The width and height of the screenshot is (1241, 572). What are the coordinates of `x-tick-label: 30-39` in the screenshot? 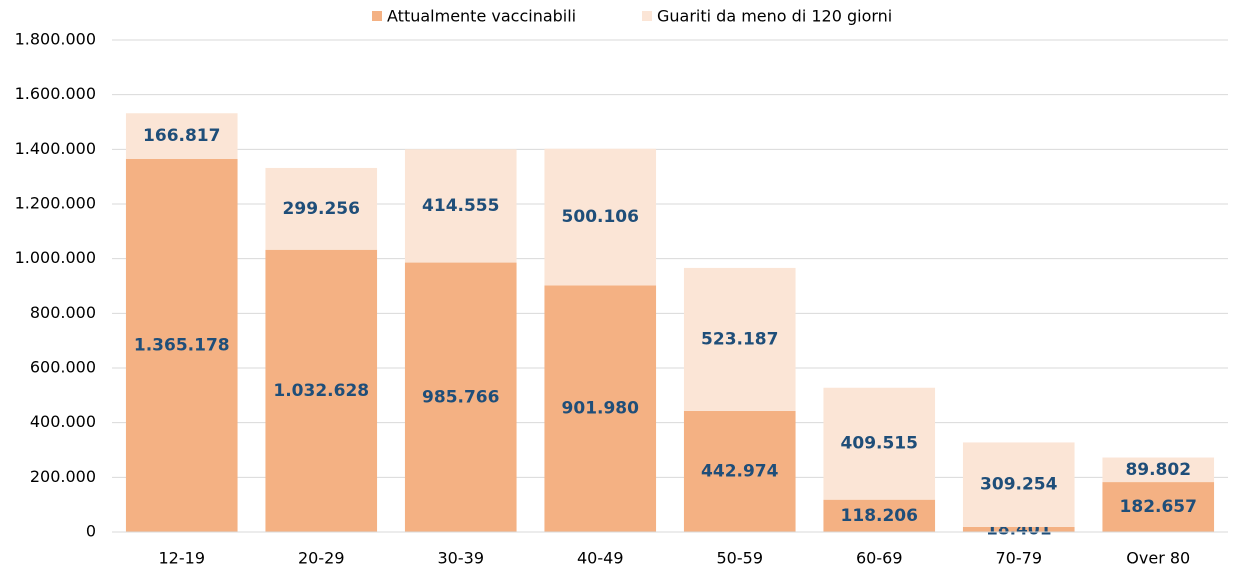 It's located at (461, 558).